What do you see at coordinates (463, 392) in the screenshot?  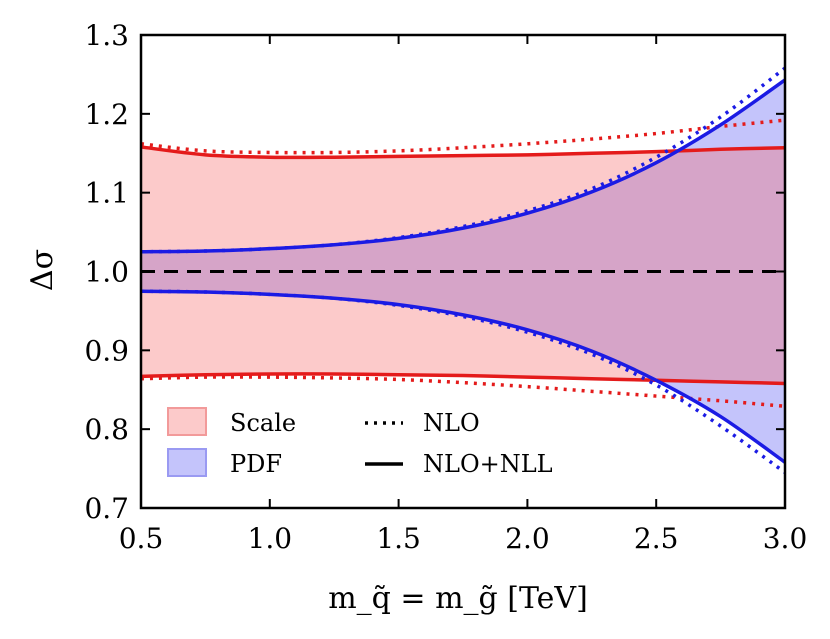 I see `series-line-scale-lower-nlo` at bounding box center [463, 392].